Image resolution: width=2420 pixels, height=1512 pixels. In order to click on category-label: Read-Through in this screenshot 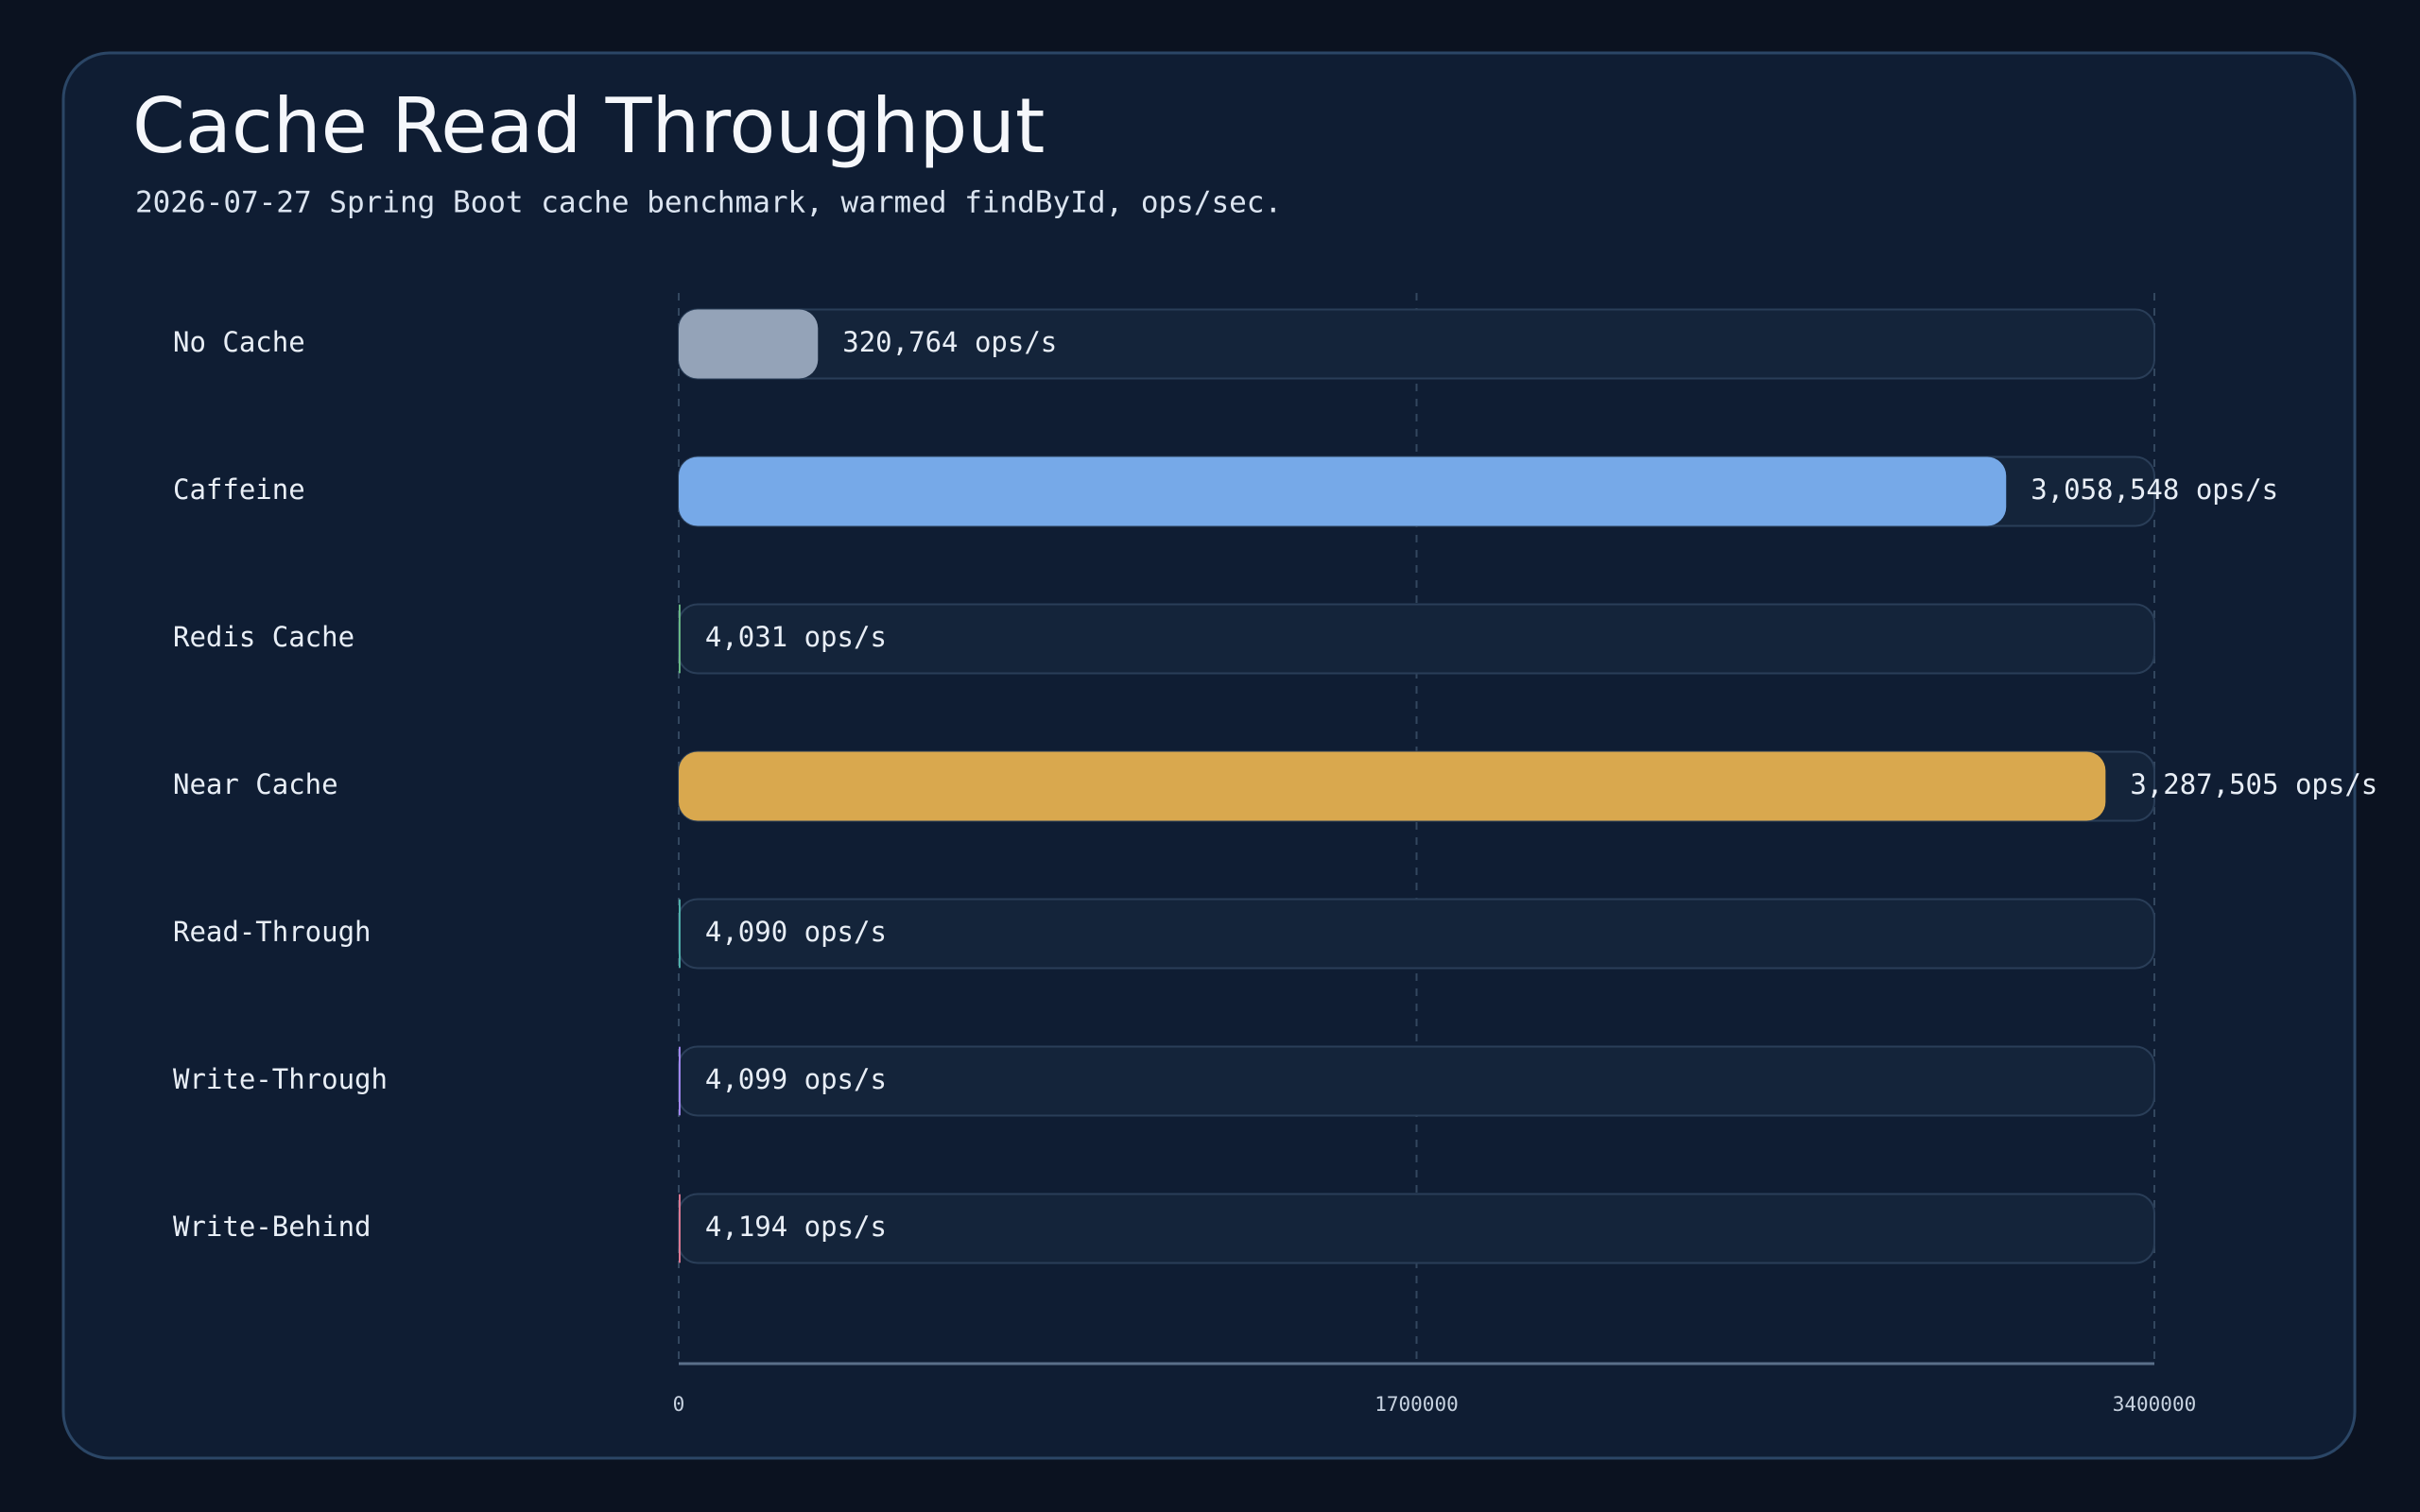, I will do `click(272, 932)`.